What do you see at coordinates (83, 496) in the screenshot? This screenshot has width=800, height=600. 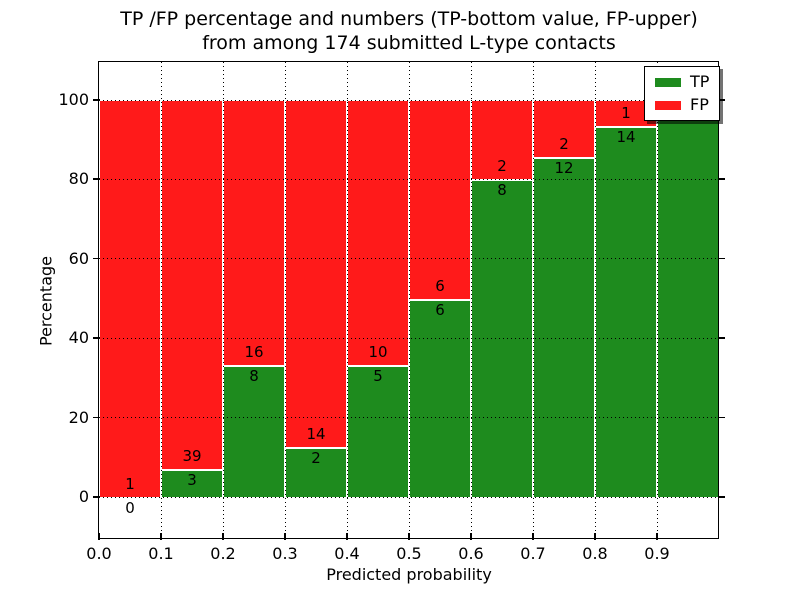 I see `y-tick-label: 0` at bounding box center [83, 496].